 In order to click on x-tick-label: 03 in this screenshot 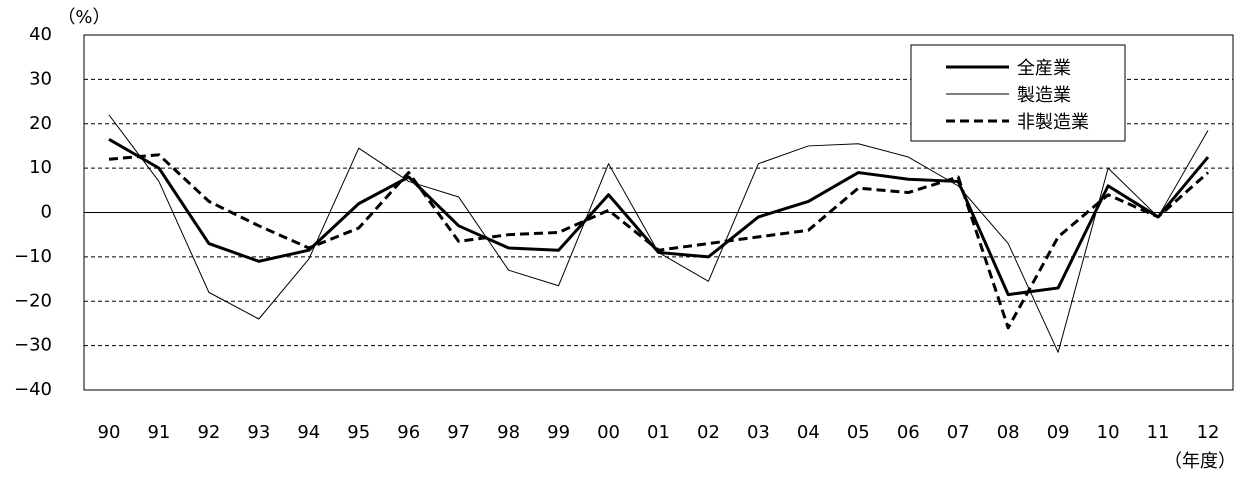, I will do `click(758, 432)`.